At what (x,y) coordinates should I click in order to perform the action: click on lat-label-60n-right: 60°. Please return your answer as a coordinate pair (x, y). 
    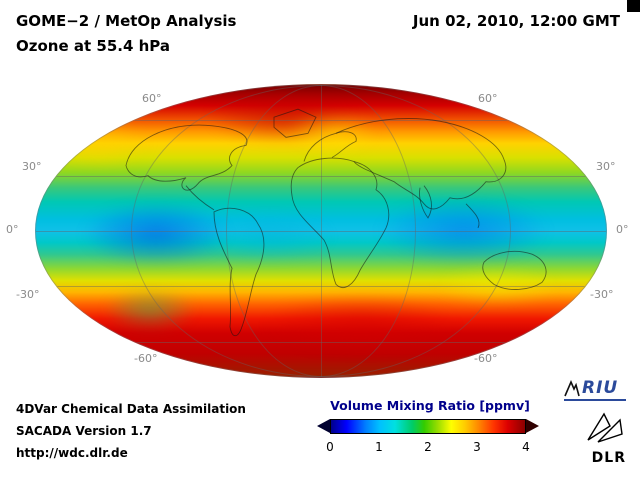
    Looking at the image, I should click on (488, 98).